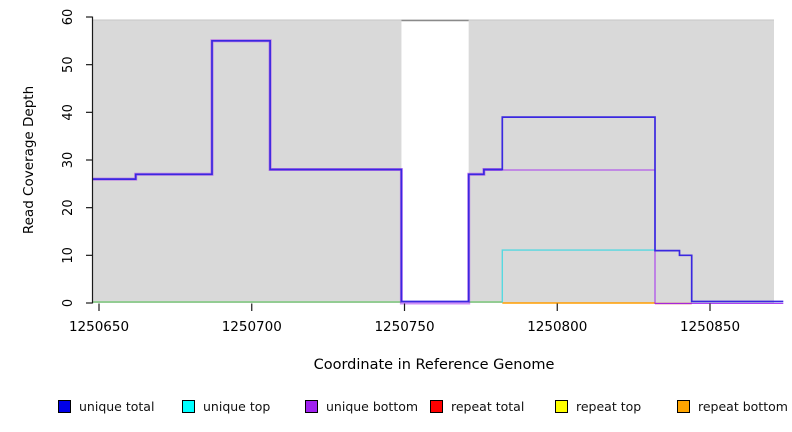 This screenshot has width=792, height=432. What do you see at coordinates (29, 160) in the screenshot?
I see `y-axis-title: Read Coverage Depth` at bounding box center [29, 160].